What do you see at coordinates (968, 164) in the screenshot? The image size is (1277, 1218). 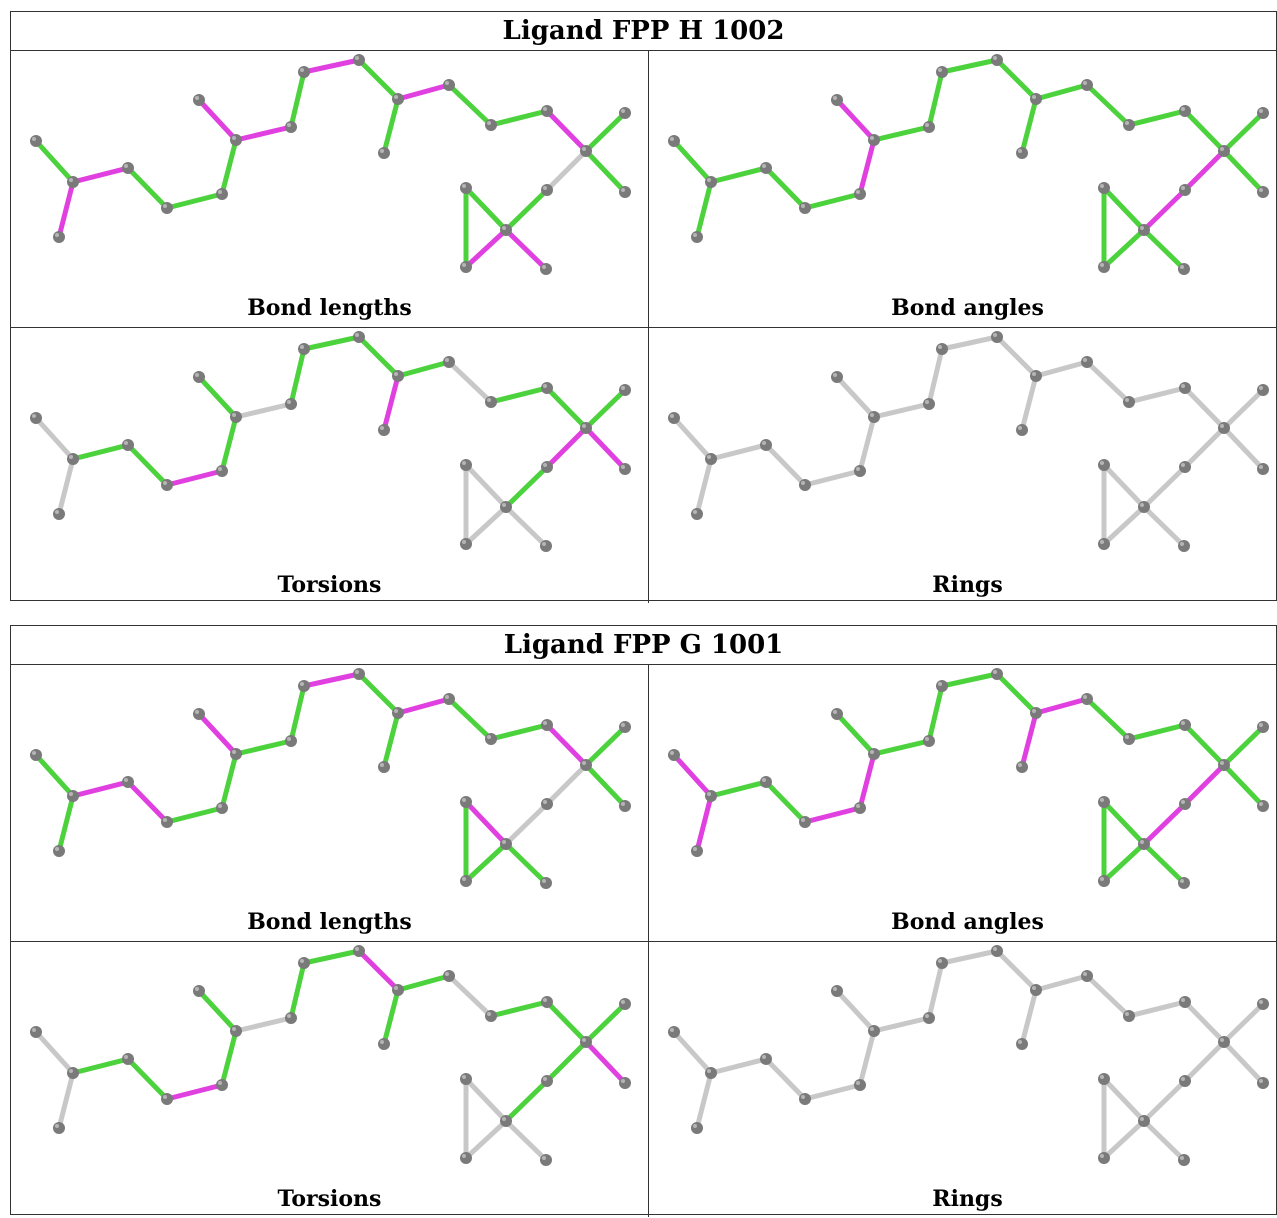 I see `molecule-diagram` at bounding box center [968, 164].